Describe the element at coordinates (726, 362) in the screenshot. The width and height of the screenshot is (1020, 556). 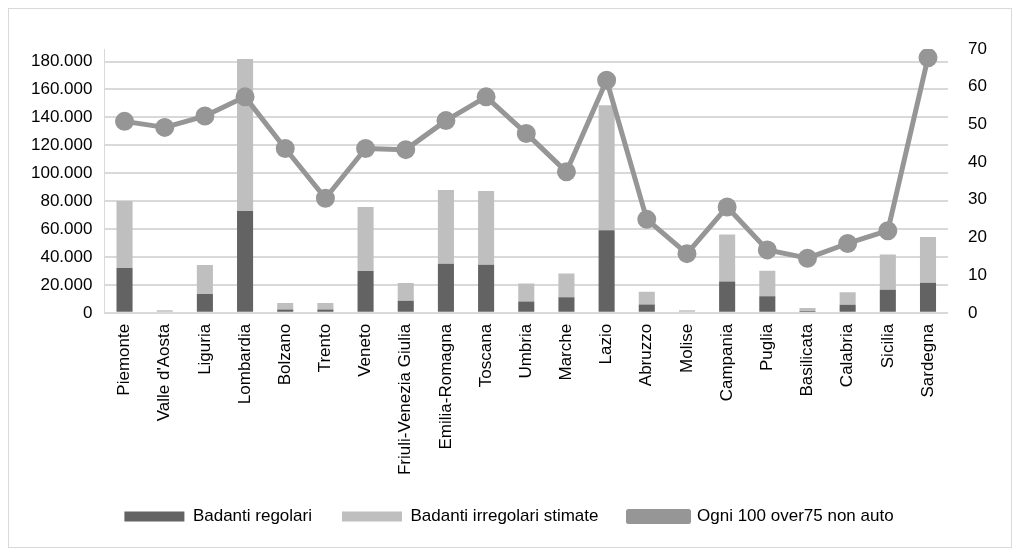
I see `x-tick-label: Campania` at that location.